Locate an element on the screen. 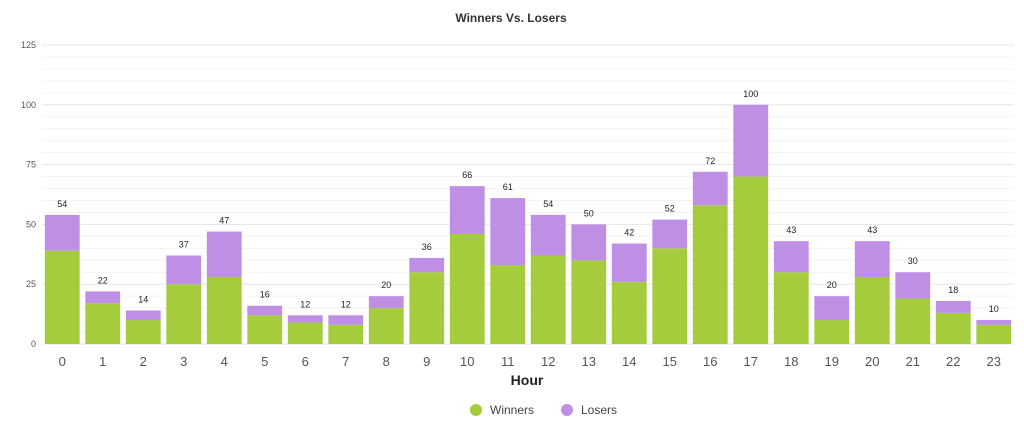  data-label-total: 22 is located at coordinates (103, 280).